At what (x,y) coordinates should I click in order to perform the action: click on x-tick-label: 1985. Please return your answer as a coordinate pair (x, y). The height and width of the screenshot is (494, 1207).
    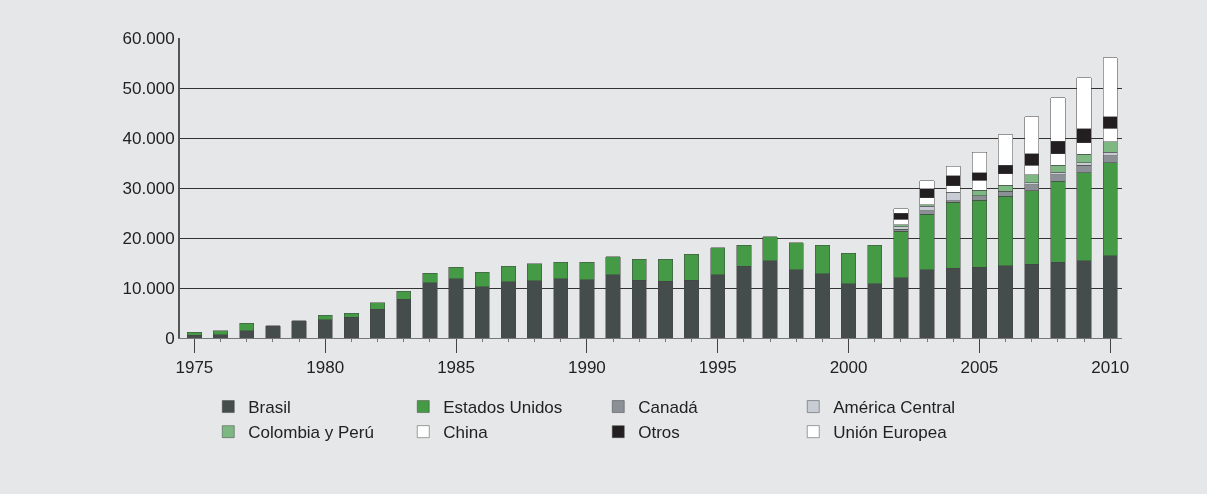
    Looking at the image, I should click on (456, 368).